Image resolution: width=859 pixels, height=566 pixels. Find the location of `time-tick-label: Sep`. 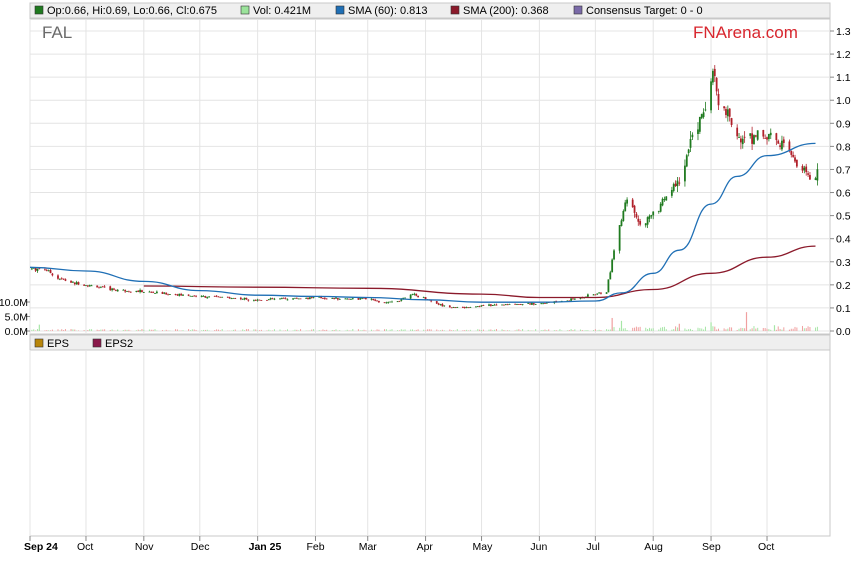

time-tick-label: Sep is located at coordinates (711, 547).